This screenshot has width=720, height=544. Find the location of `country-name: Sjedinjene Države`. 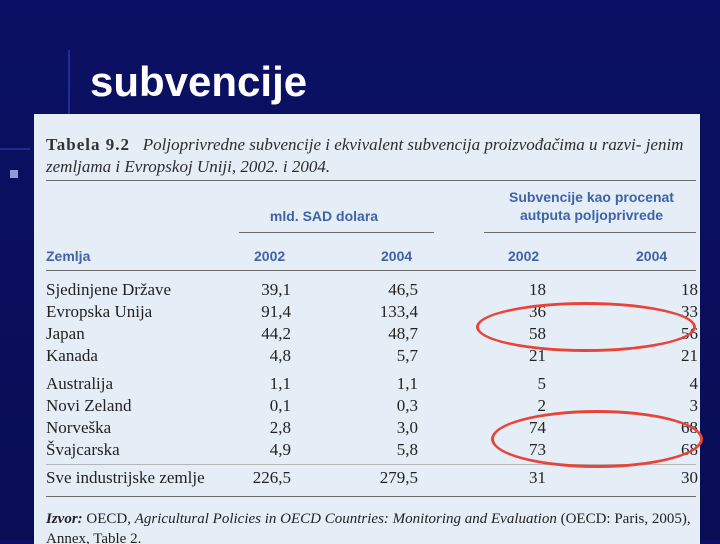

country-name: Sjedinjene Države is located at coordinates (109, 289).